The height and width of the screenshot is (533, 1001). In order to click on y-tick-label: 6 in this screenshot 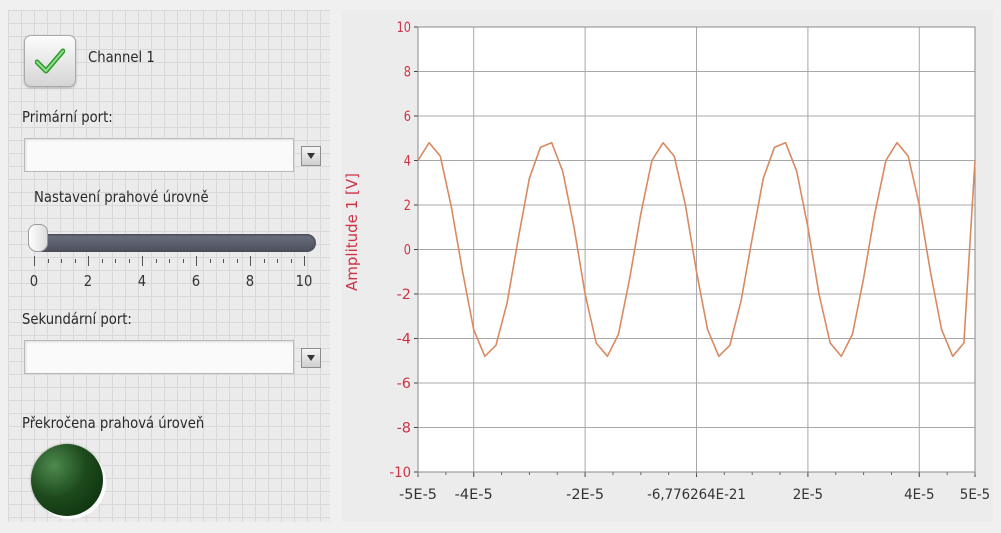, I will do `click(407, 117)`.